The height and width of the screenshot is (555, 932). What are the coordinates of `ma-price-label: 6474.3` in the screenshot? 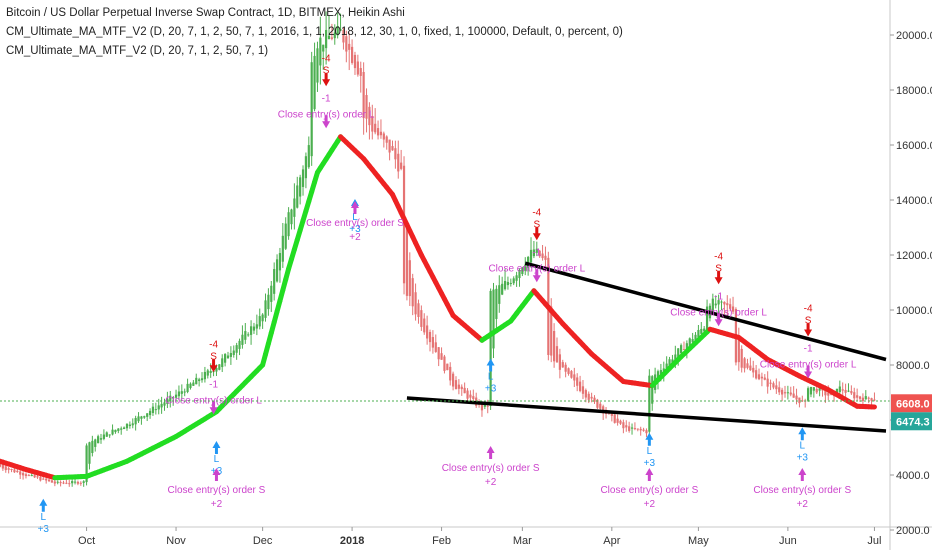 It's located at (913, 422).